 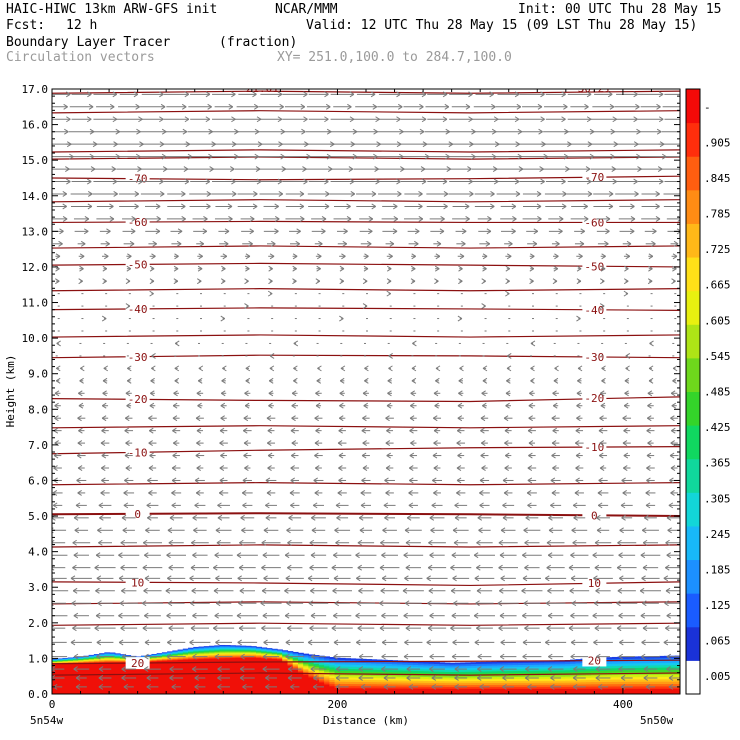 What do you see at coordinates (38, 552) in the screenshot?
I see `y-tick-label: 4.0` at bounding box center [38, 552].